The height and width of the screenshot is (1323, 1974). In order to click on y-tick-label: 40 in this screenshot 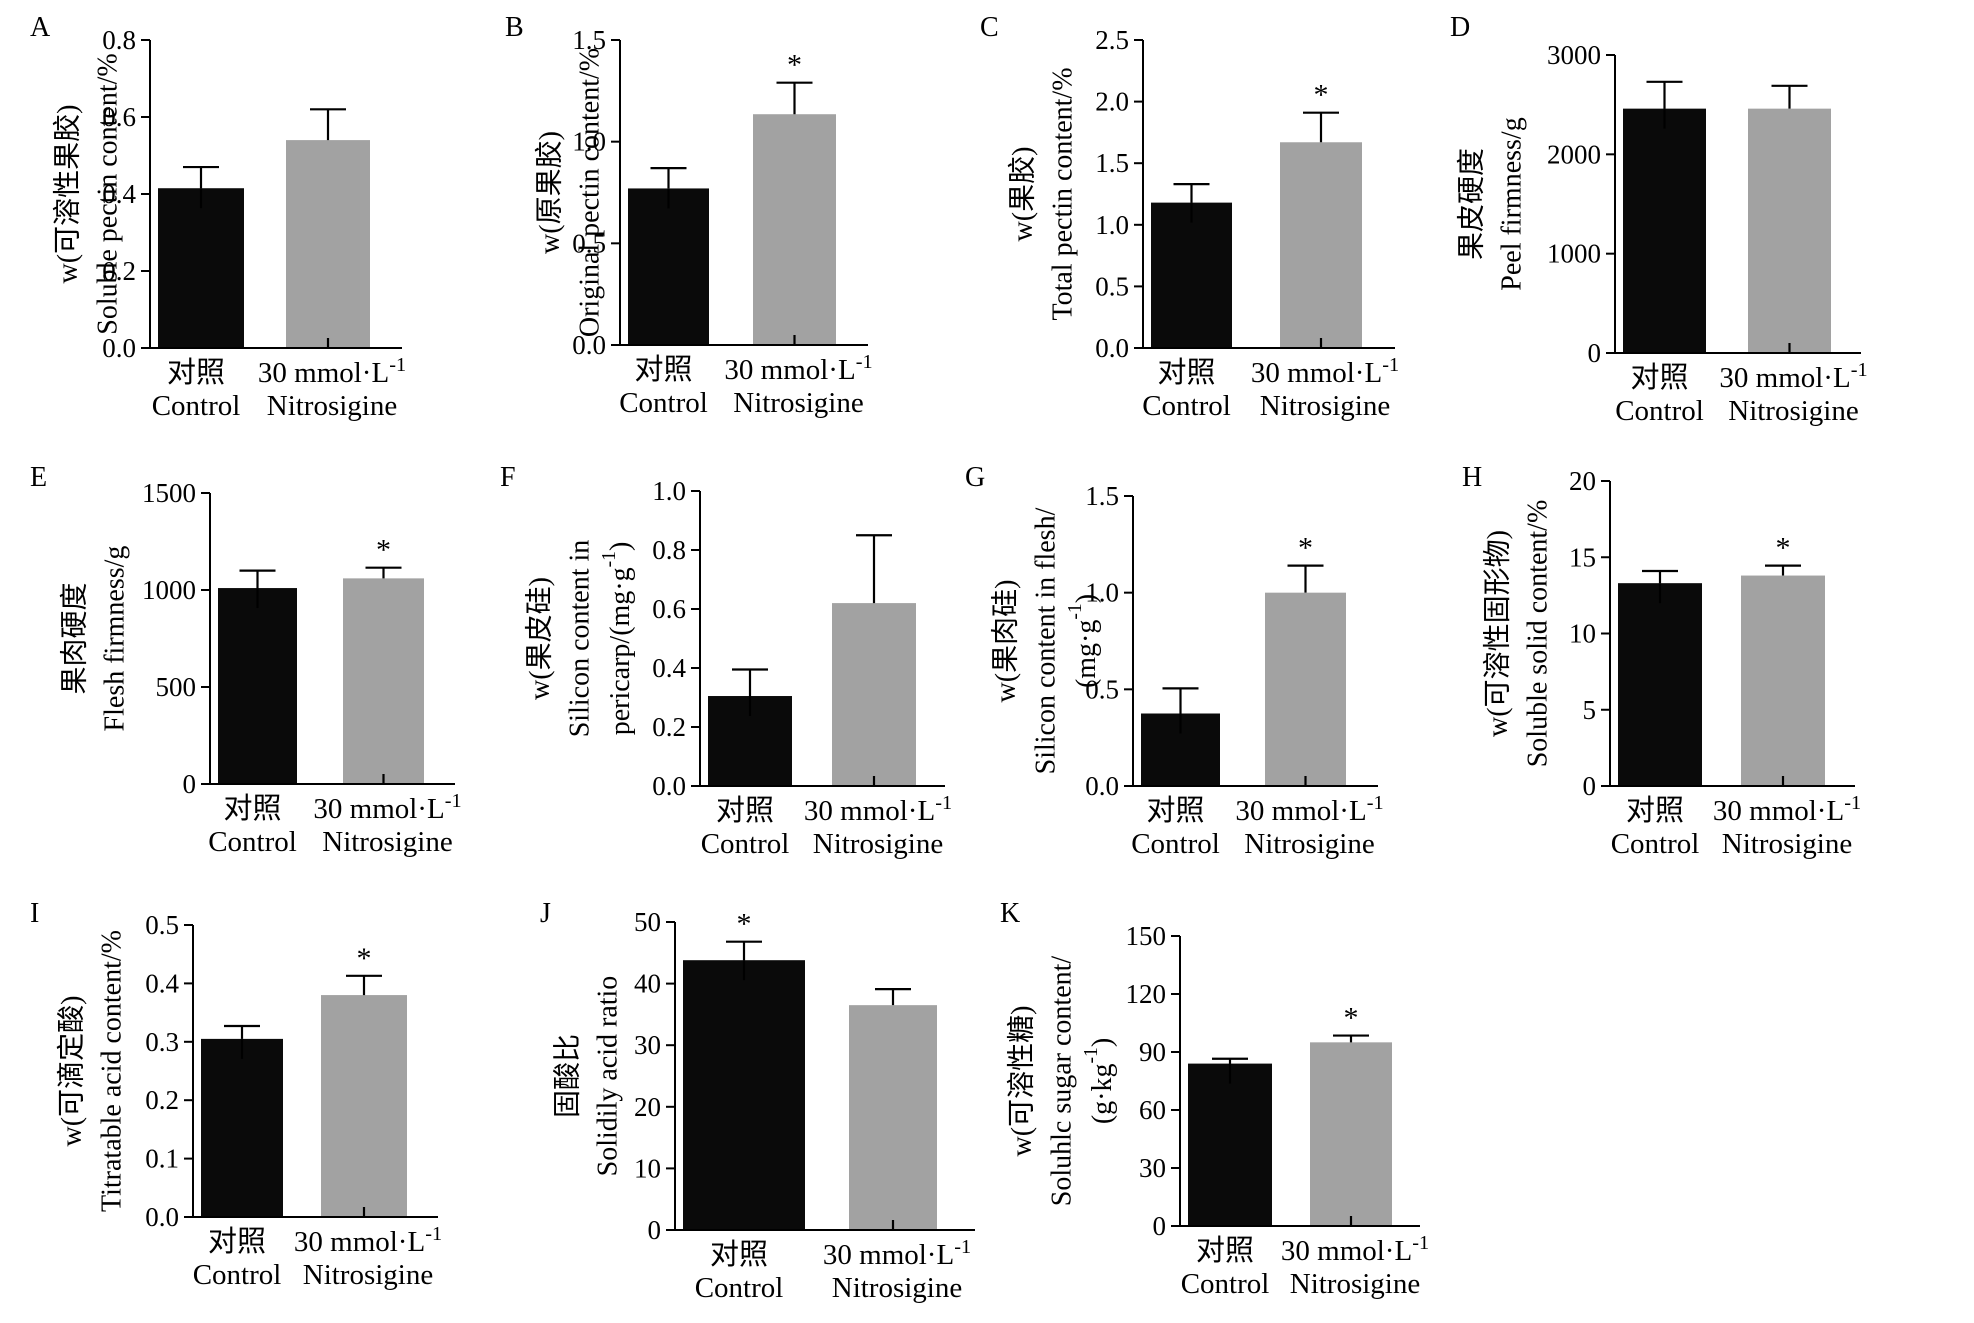, I will do `click(647, 984)`.